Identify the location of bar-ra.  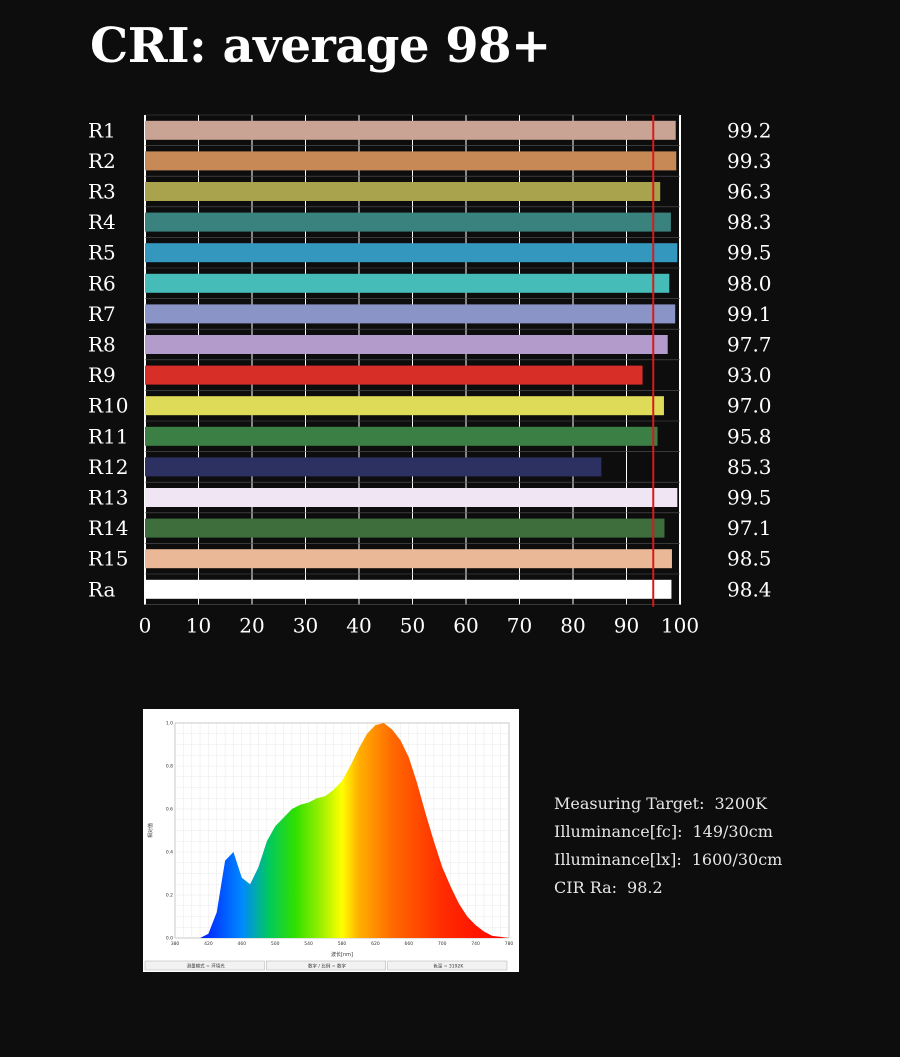
(408, 589).